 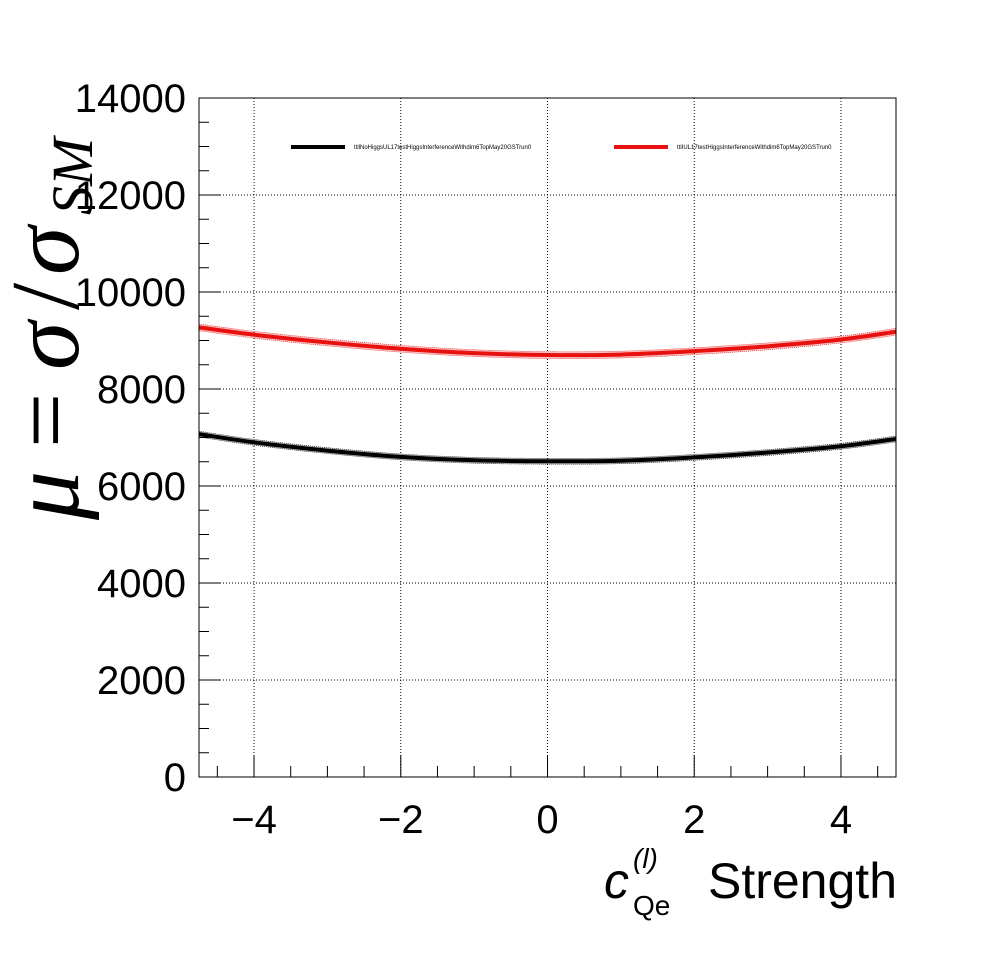 I want to click on x-tick-label: 0, so click(x=547, y=820).